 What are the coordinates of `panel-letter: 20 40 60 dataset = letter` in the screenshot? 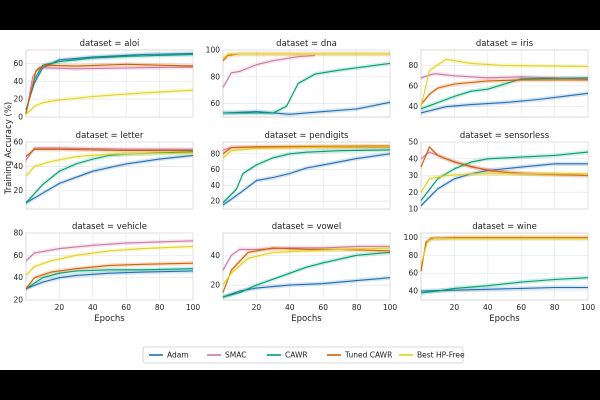 It's located at (103, 170).